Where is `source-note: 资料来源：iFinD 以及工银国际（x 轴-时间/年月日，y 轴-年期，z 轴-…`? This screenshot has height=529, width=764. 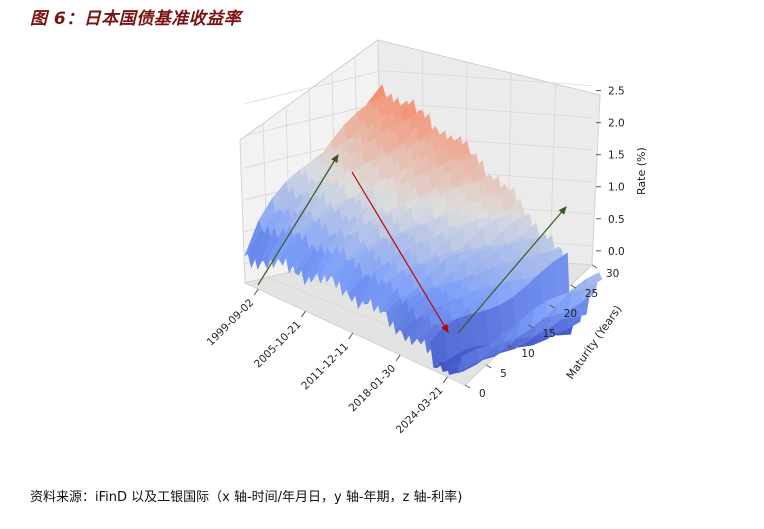 source-note: 资料来源：iFinD 以及工银国际（x 轴-时间/年月日，y 轴-年期，z 轴-… is located at coordinates (246, 497).